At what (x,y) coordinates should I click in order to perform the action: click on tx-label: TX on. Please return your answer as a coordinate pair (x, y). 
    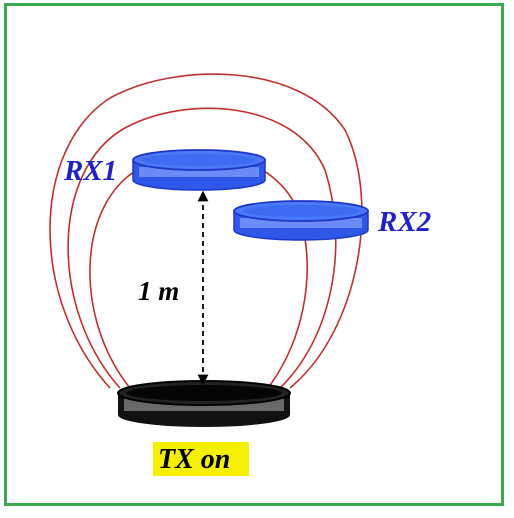
    Looking at the image, I should click on (194, 459).